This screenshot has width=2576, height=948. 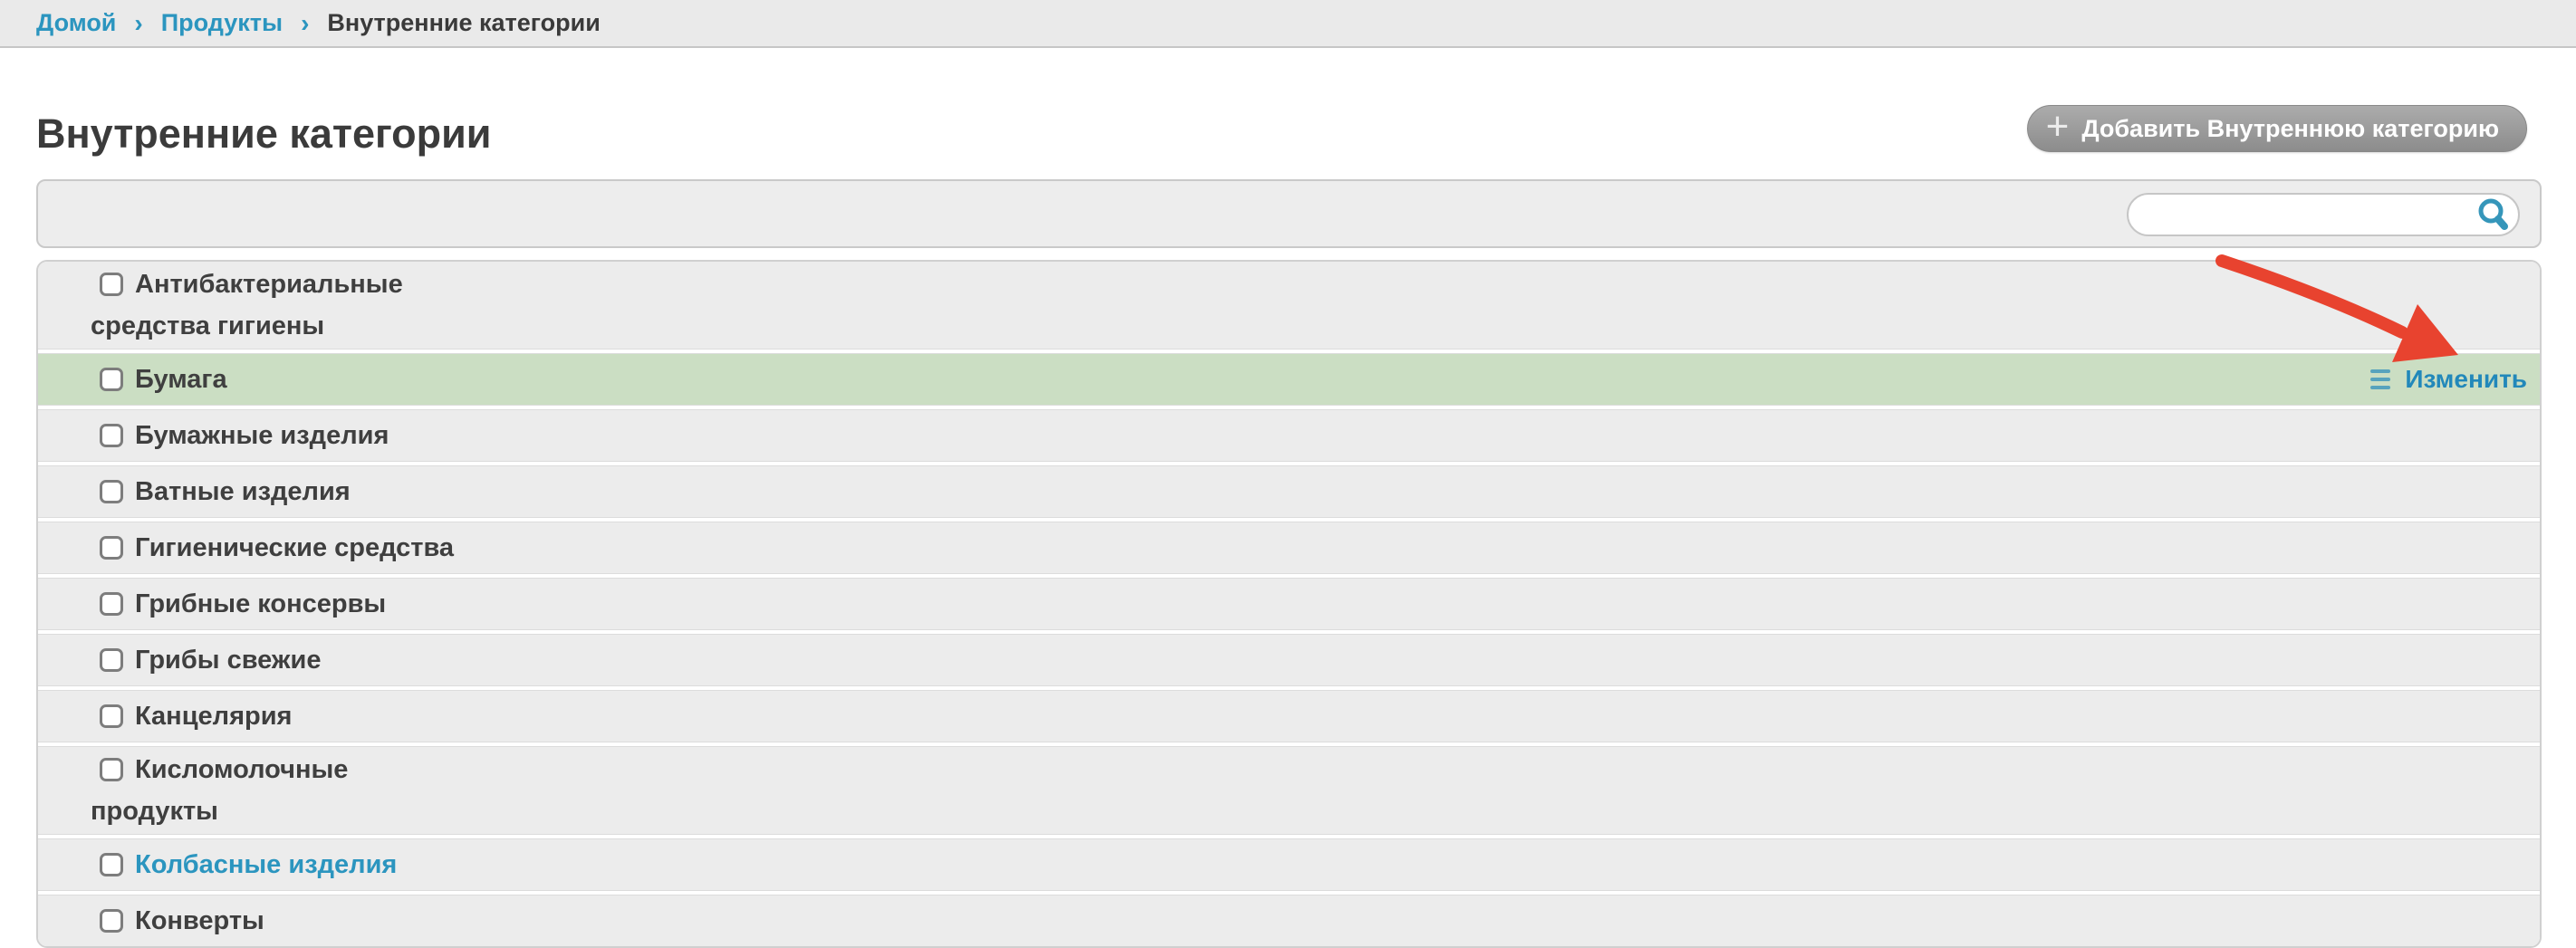 I want to click on add-category-button: + Добавить Внутреннюю категорию, so click(x=2276, y=127).